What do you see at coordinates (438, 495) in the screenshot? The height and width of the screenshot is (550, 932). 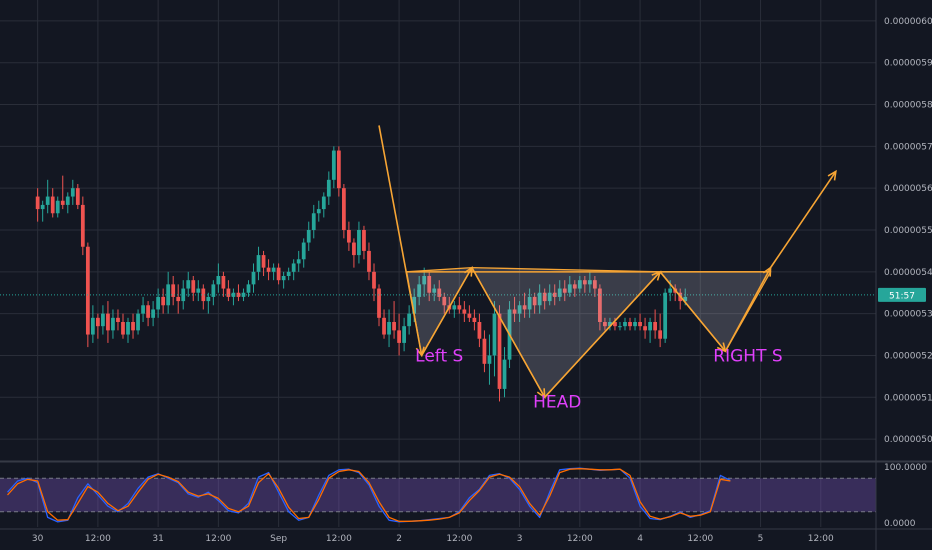 I see `stochastic-rsi-pane` at bounding box center [438, 495].